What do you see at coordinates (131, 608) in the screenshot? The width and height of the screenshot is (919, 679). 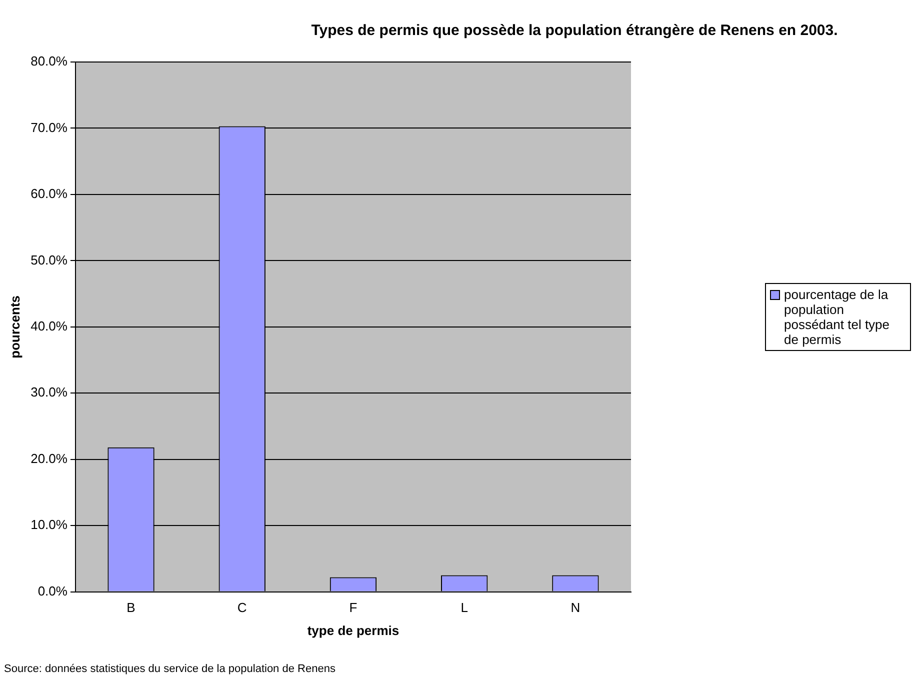 I see `x-tick-label: B` at bounding box center [131, 608].